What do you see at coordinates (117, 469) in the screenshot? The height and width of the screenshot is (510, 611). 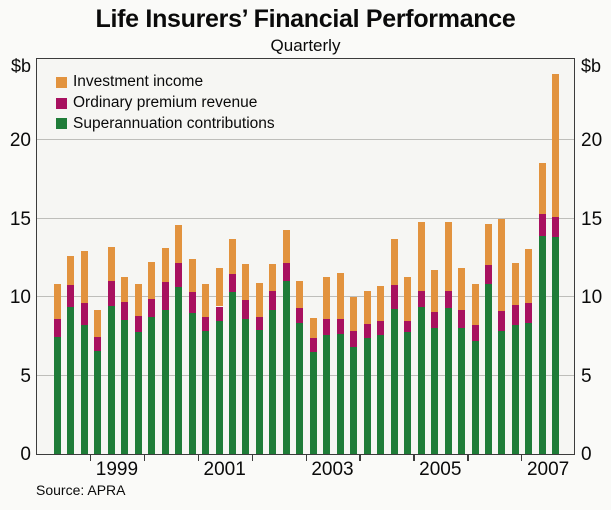 I see `x-year-label-1999: 1999` at bounding box center [117, 469].